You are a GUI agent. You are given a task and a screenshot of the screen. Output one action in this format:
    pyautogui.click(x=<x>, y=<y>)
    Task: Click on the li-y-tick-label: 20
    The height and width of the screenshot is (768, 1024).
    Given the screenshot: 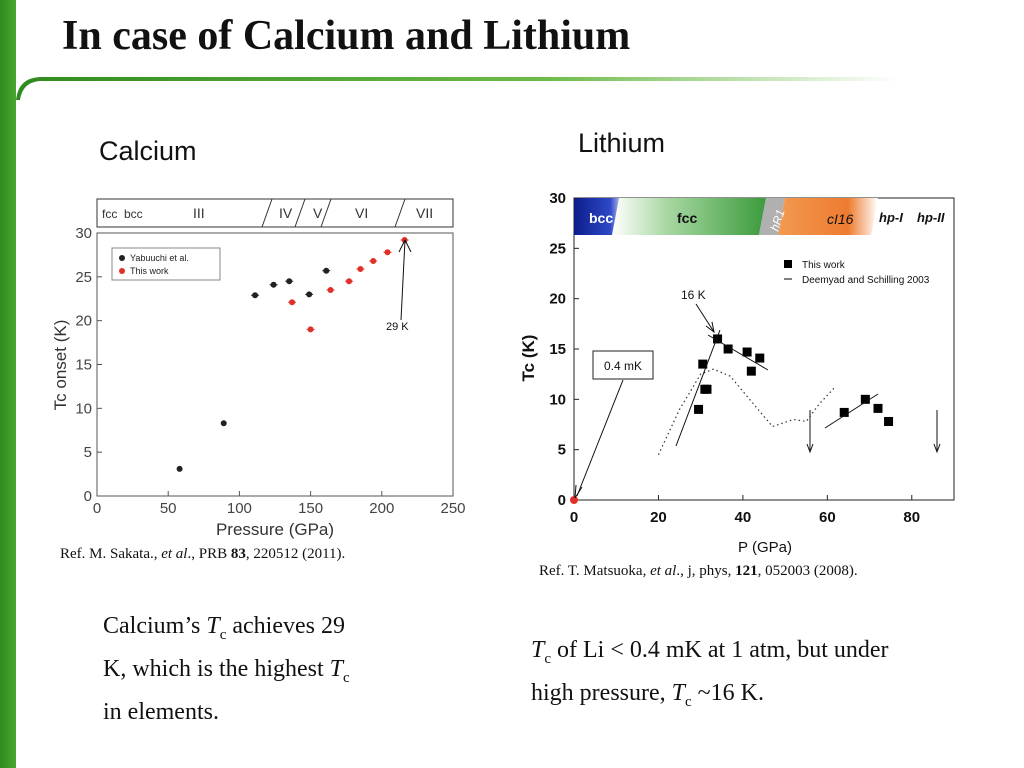 What is the action you would take?
    pyautogui.click(x=557, y=299)
    